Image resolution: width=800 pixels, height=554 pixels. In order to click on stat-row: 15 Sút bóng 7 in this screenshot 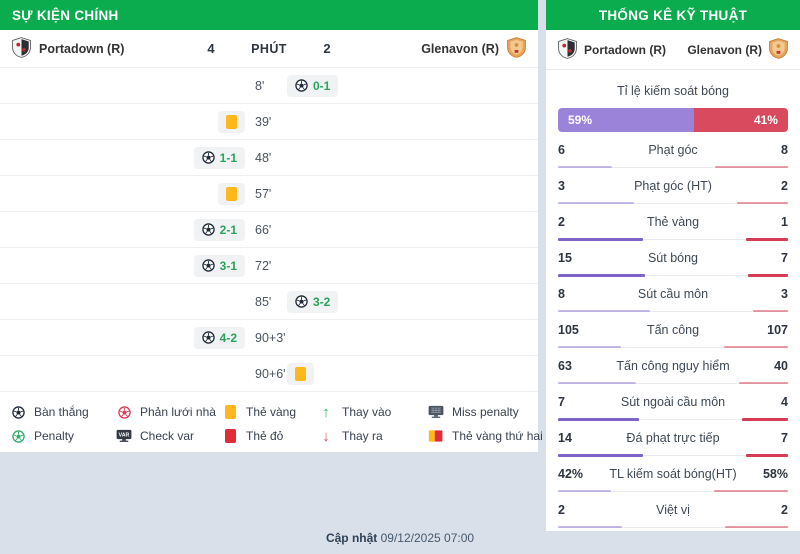, I will do `click(673, 263)`.